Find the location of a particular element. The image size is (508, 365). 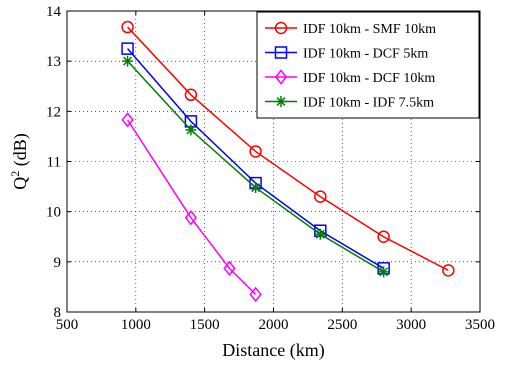

x-axis-title: Distance (km) is located at coordinates (273, 350).